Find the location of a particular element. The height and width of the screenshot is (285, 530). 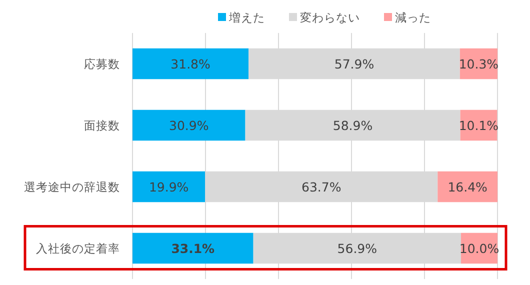

data-label: 10.3% is located at coordinates (478, 64).